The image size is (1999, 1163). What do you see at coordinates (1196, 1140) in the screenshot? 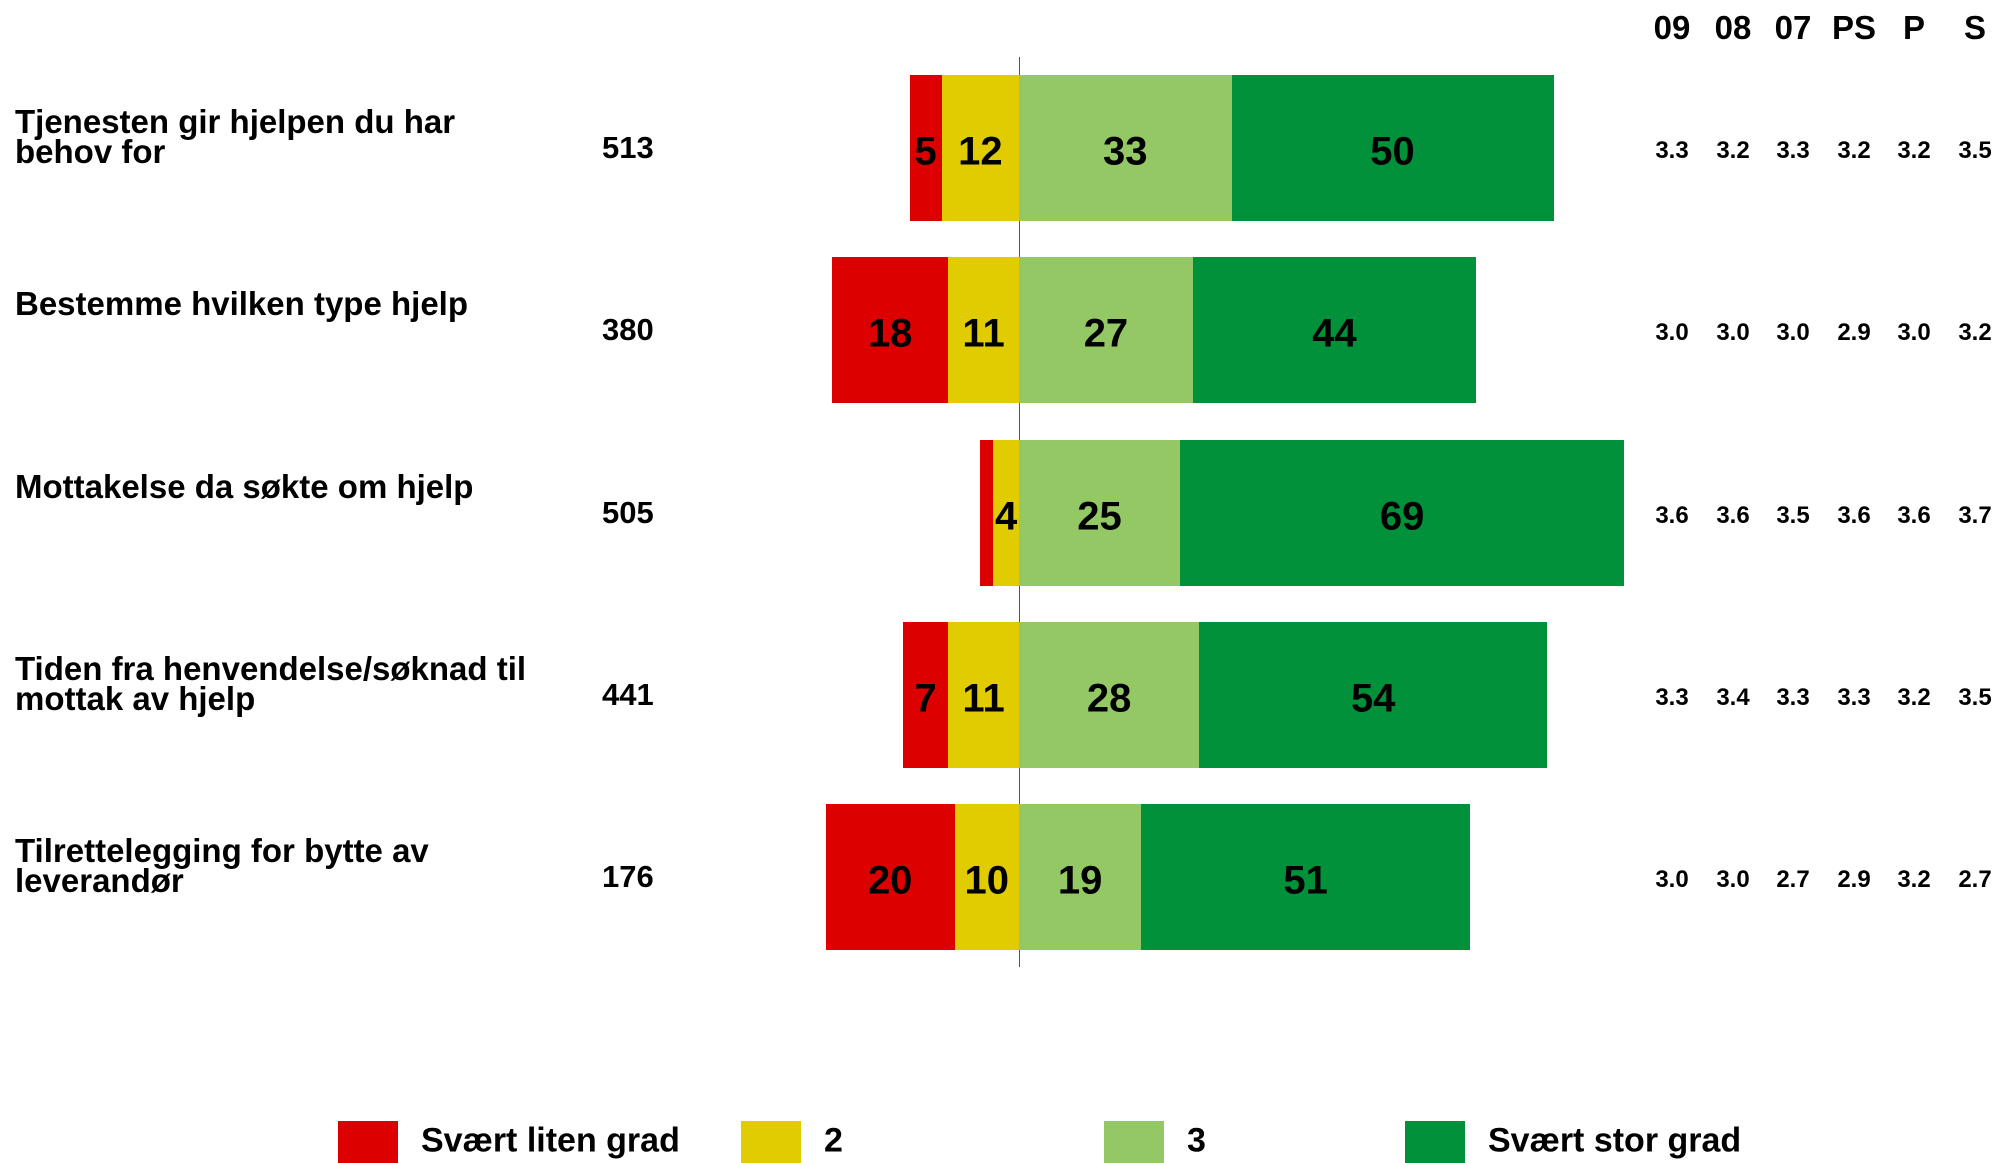
I see `legend-label: 3` at bounding box center [1196, 1140].